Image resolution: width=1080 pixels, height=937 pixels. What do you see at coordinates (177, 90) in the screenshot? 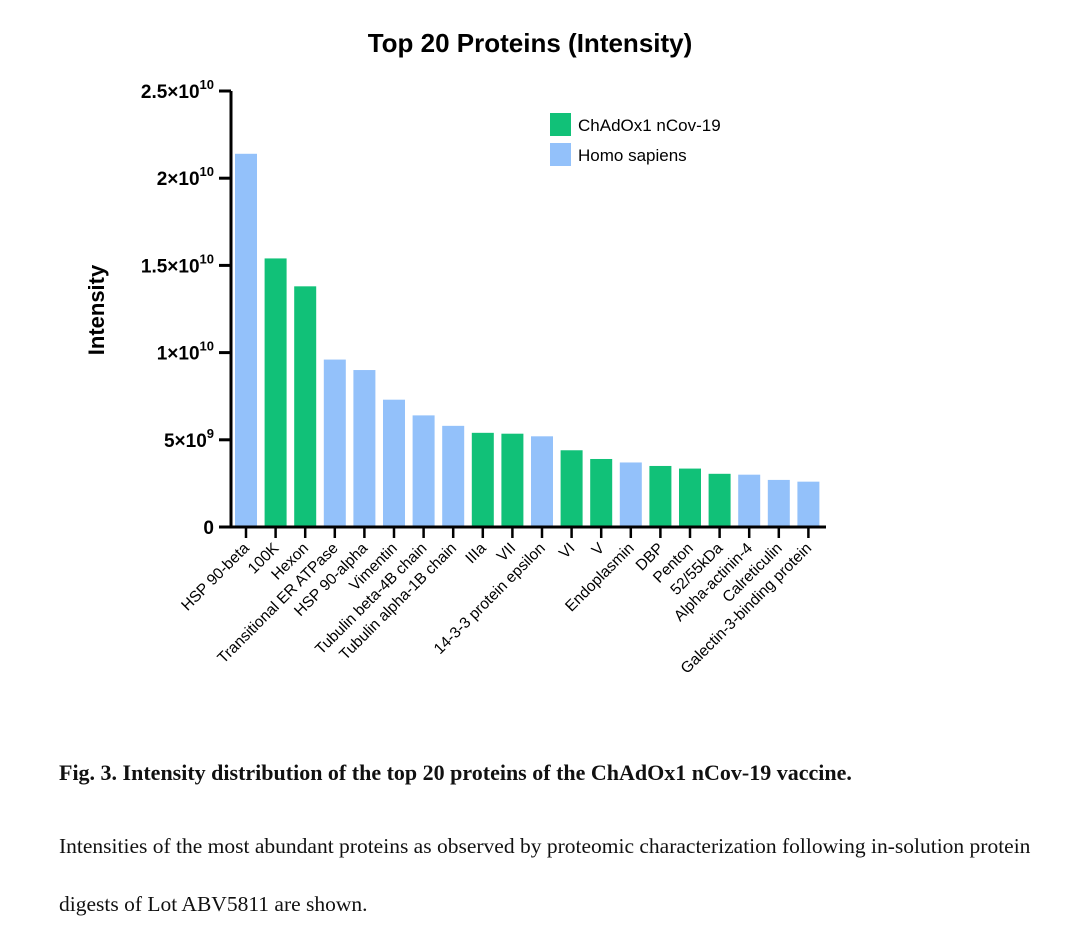
I see `y-tick-label: 2.5×10¹⁰` at bounding box center [177, 90].